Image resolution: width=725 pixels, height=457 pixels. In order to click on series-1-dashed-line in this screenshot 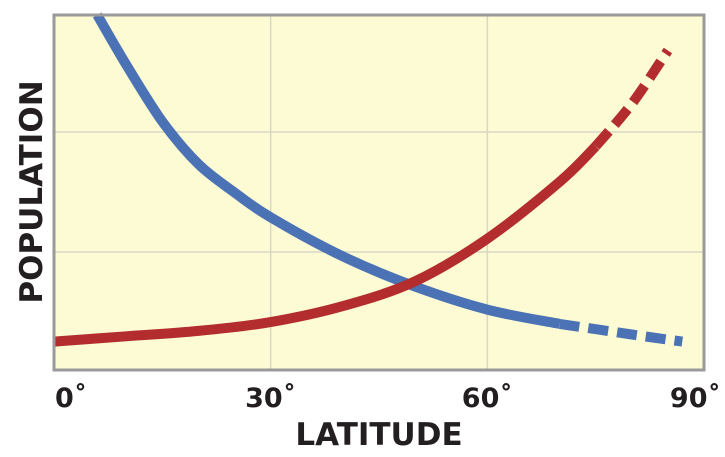, I will do `click(632, 98)`.